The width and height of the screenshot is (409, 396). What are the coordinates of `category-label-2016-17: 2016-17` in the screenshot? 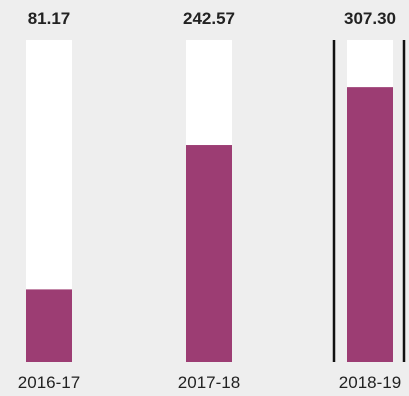 It's located at (49, 382).